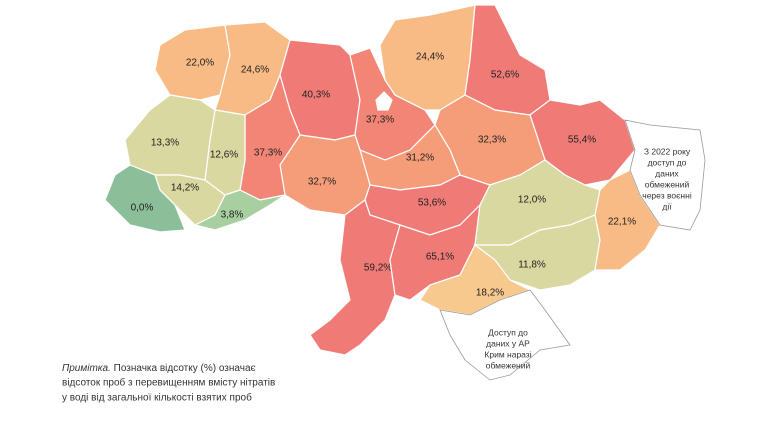 This screenshot has height=430, width=770. What do you see at coordinates (505, 75) in the screenshot?
I see `region-label: 52,6%` at bounding box center [505, 75].